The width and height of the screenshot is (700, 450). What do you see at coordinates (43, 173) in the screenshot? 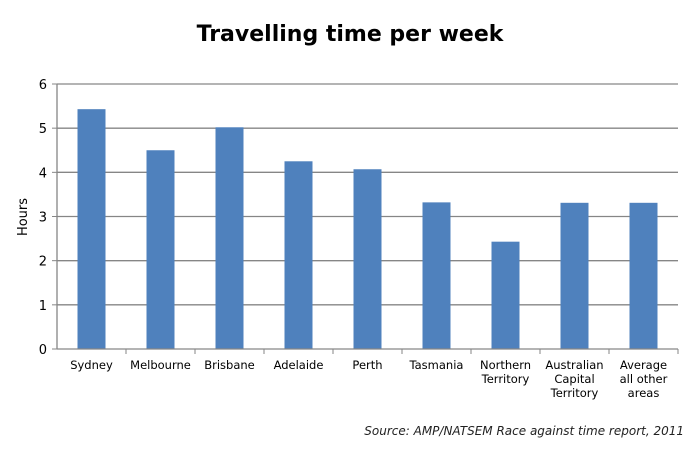
I see `y-tick-label: 4` at bounding box center [43, 173].